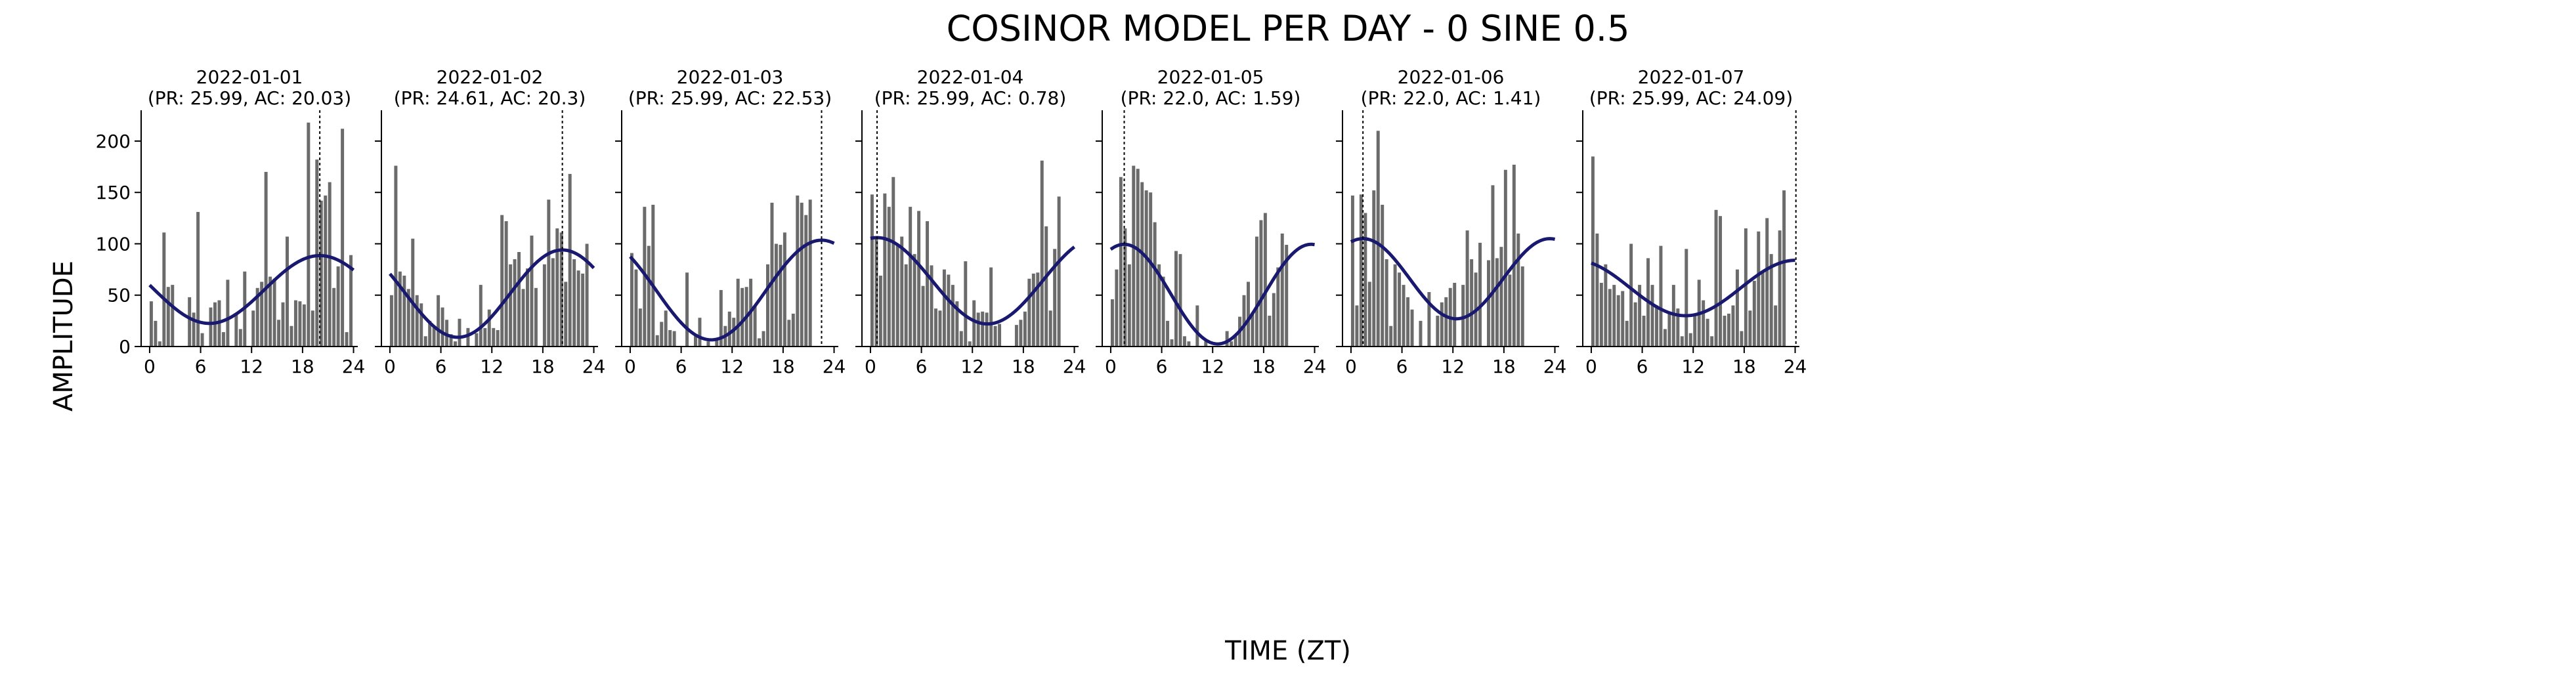  I want to click on panel-3: 2022-01-03(PR: 25.99, AC: 22.53) 0 6 12 18 24, so click(730, 221).